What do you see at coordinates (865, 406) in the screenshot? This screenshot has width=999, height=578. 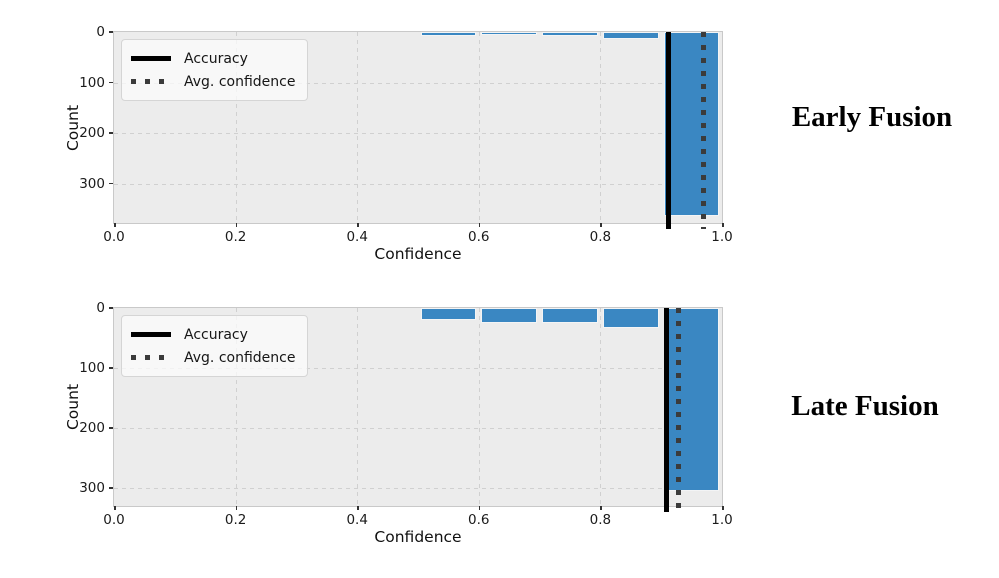 I see `late-fusion-title: Late Fusion` at bounding box center [865, 406].